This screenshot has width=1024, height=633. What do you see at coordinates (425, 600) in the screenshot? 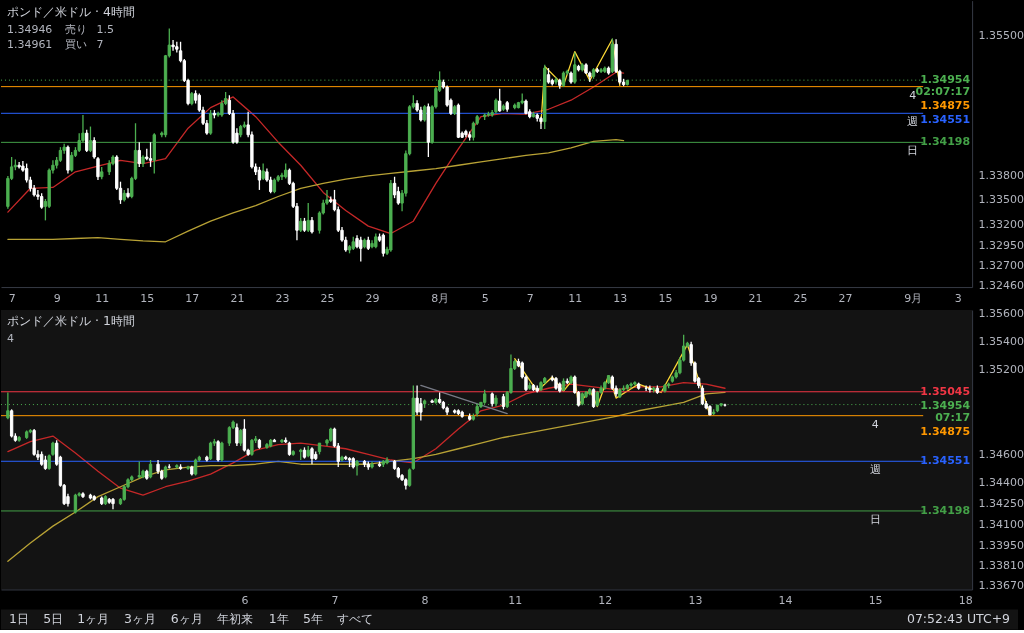
I see `x-tick-label: 8` at bounding box center [425, 600].